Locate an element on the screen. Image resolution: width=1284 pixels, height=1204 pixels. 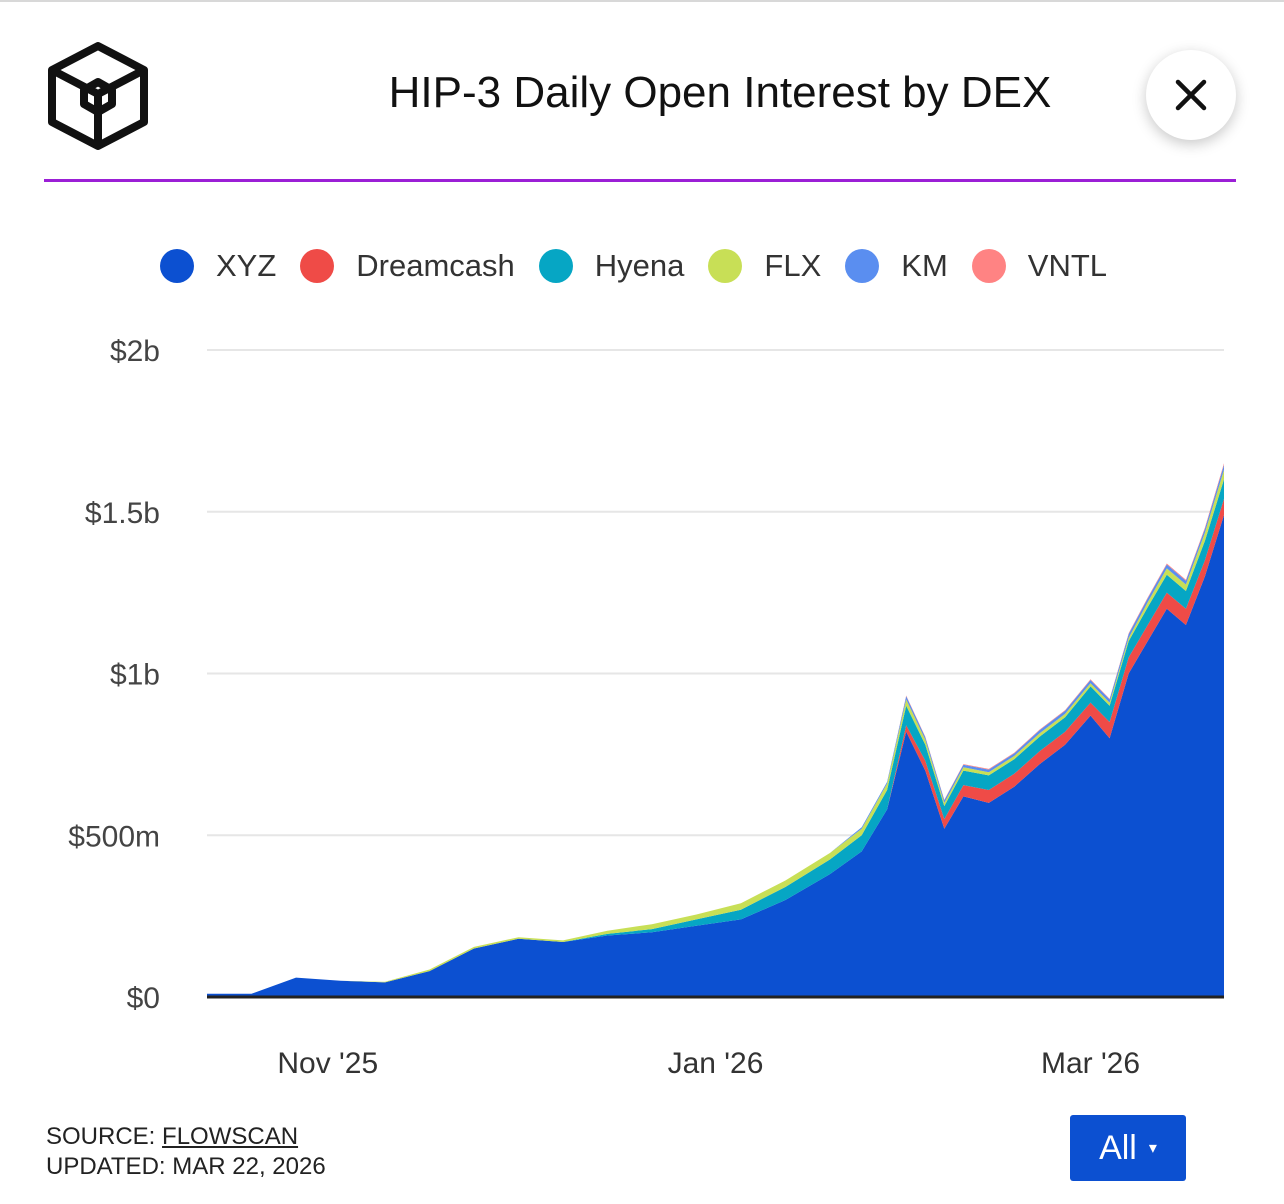
y-tick-label: $0 is located at coordinates (143, 998).